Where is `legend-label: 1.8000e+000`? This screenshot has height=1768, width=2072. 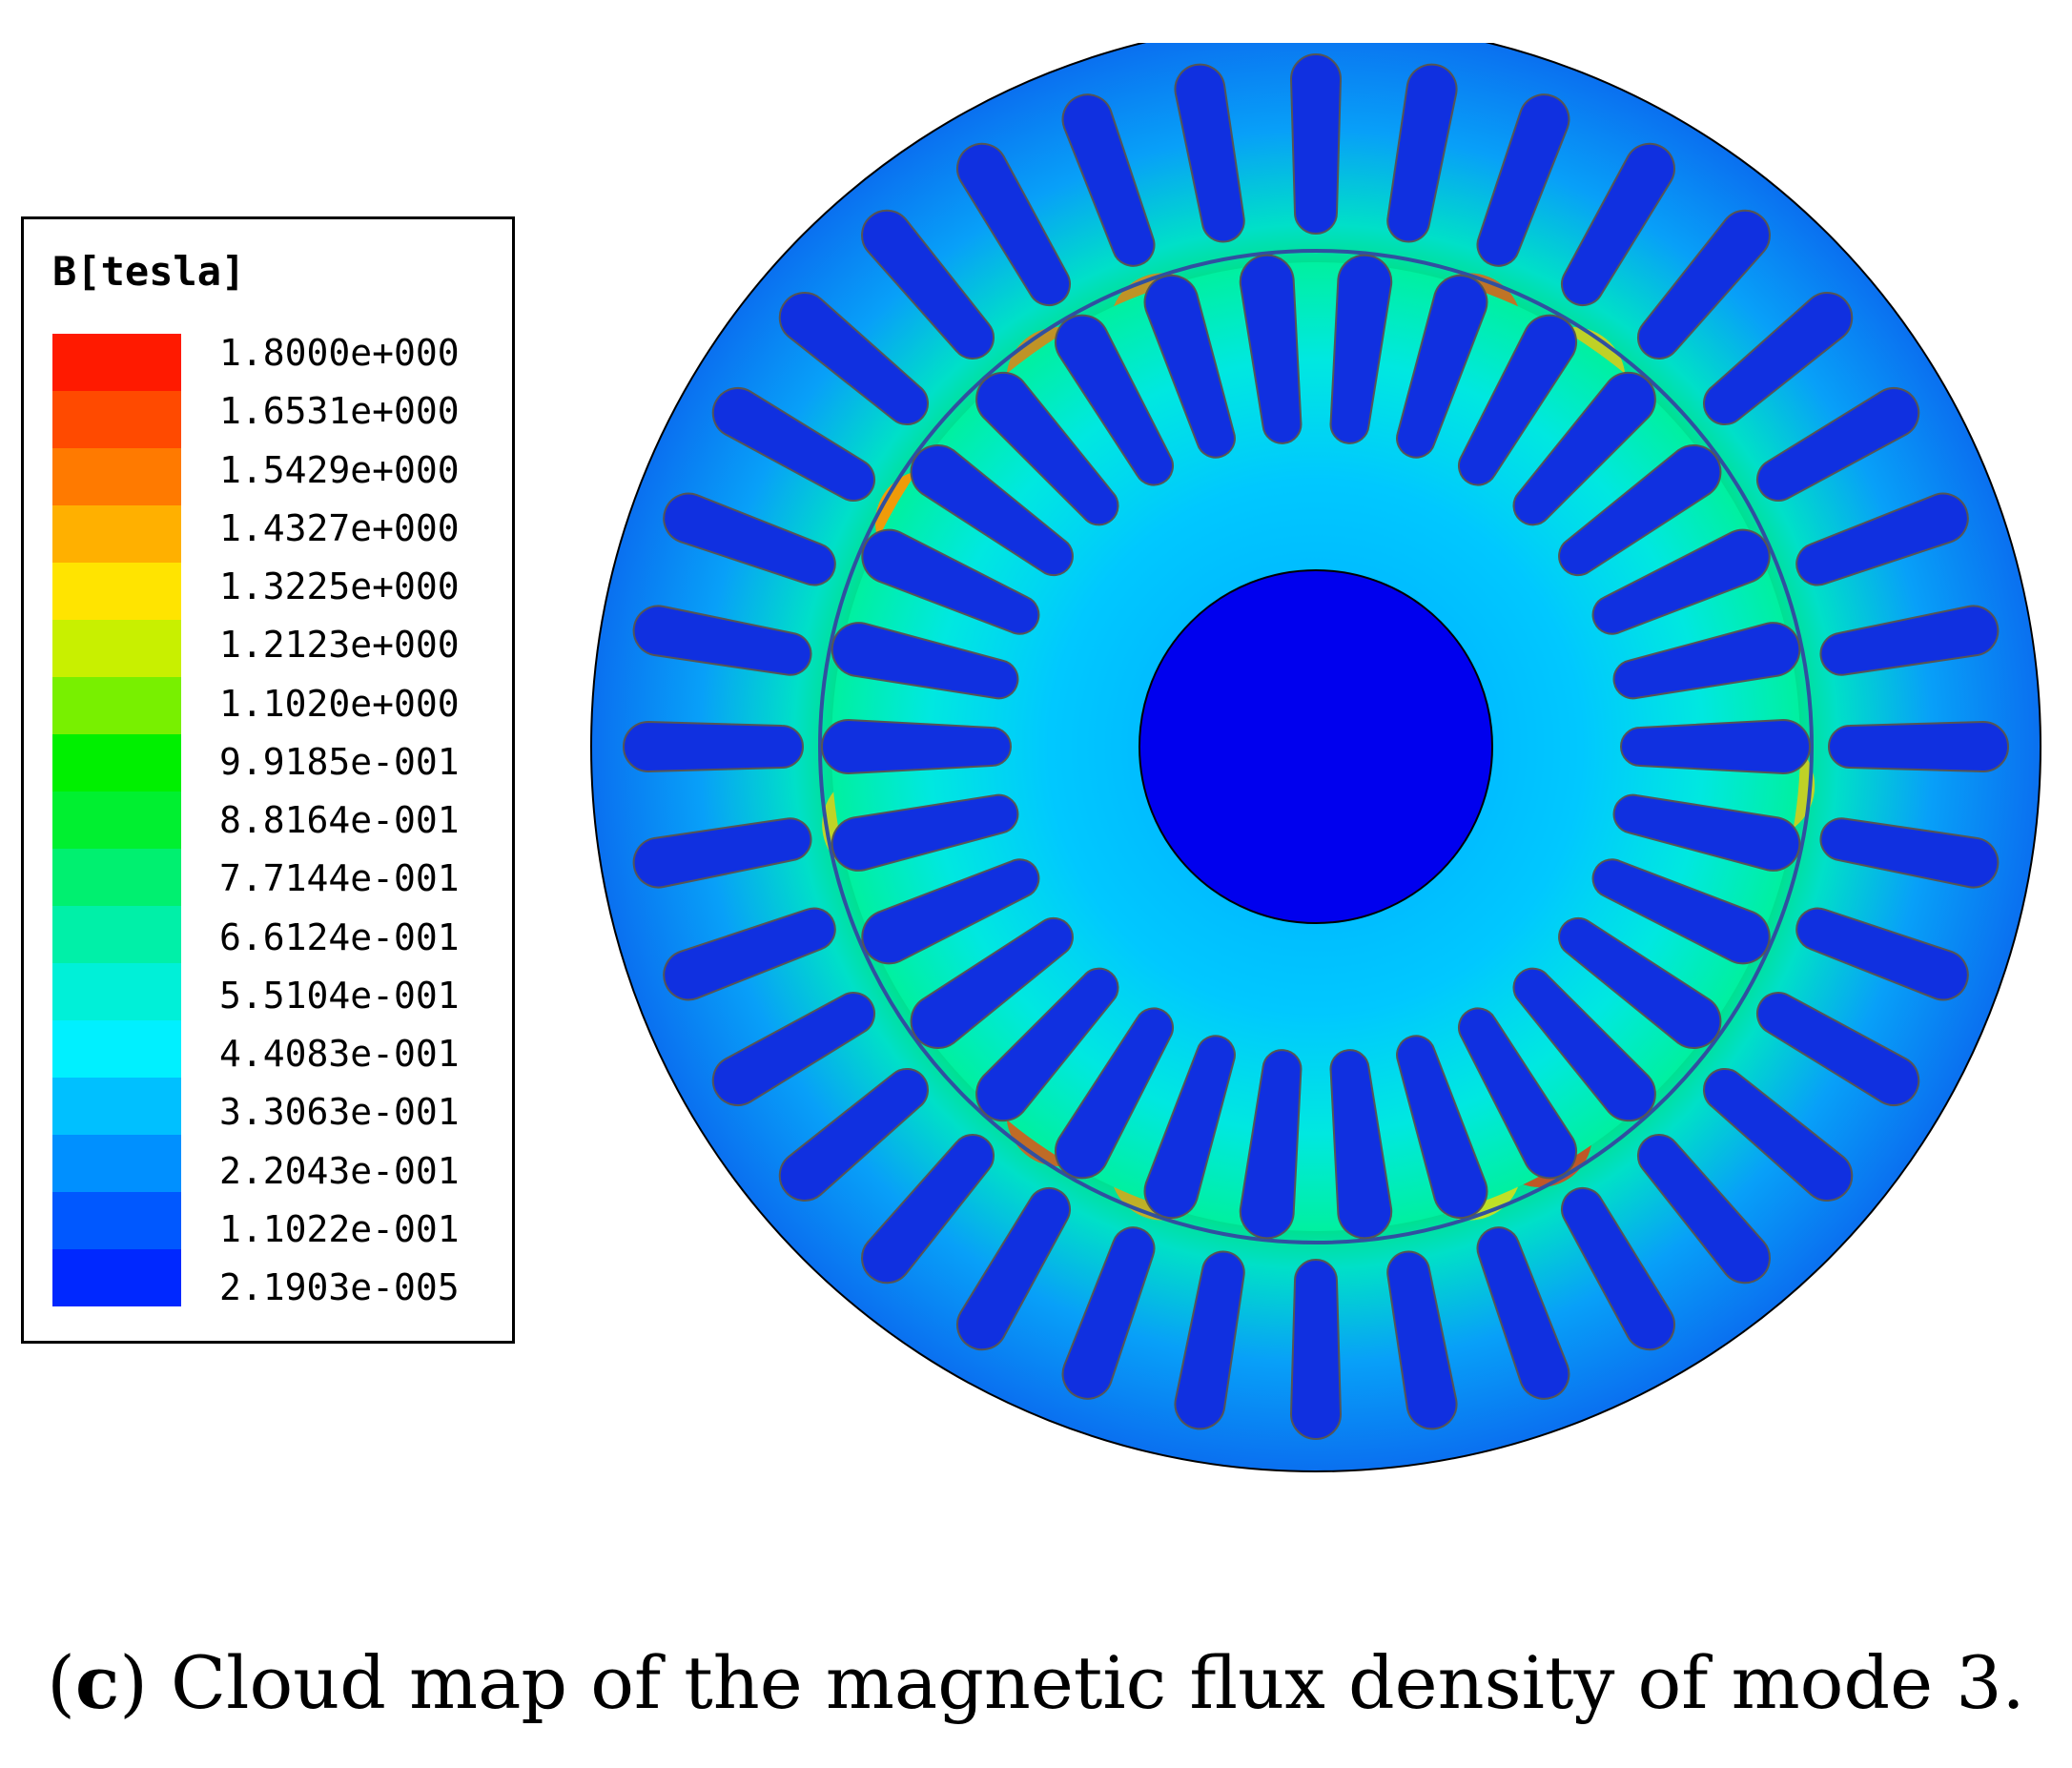
legend-label: 1.8000e+000 is located at coordinates (339, 353).